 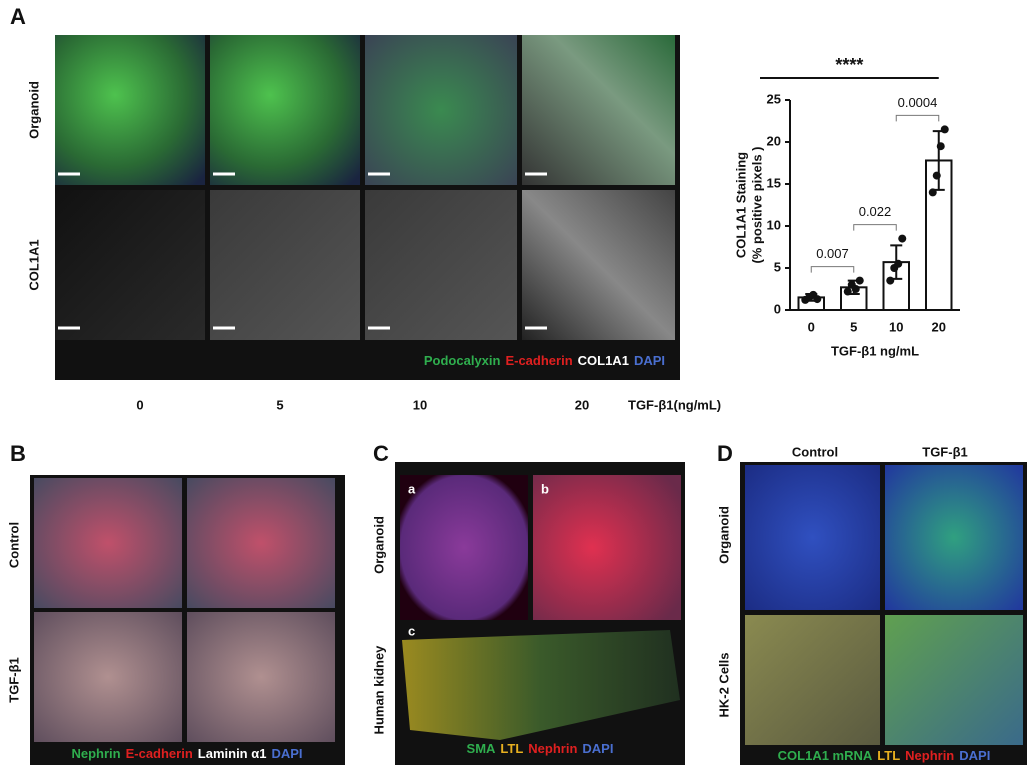 I want to click on column-label: TGF-β1, so click(x=945, y=451).